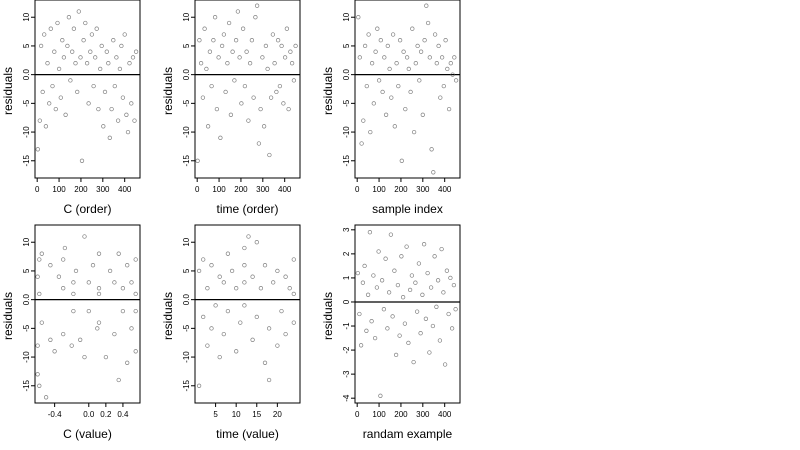  What do you see at coordinates (81, 189) in the screenshot?
I see `x-tick-label: 200` at bounding box center [81, 189].